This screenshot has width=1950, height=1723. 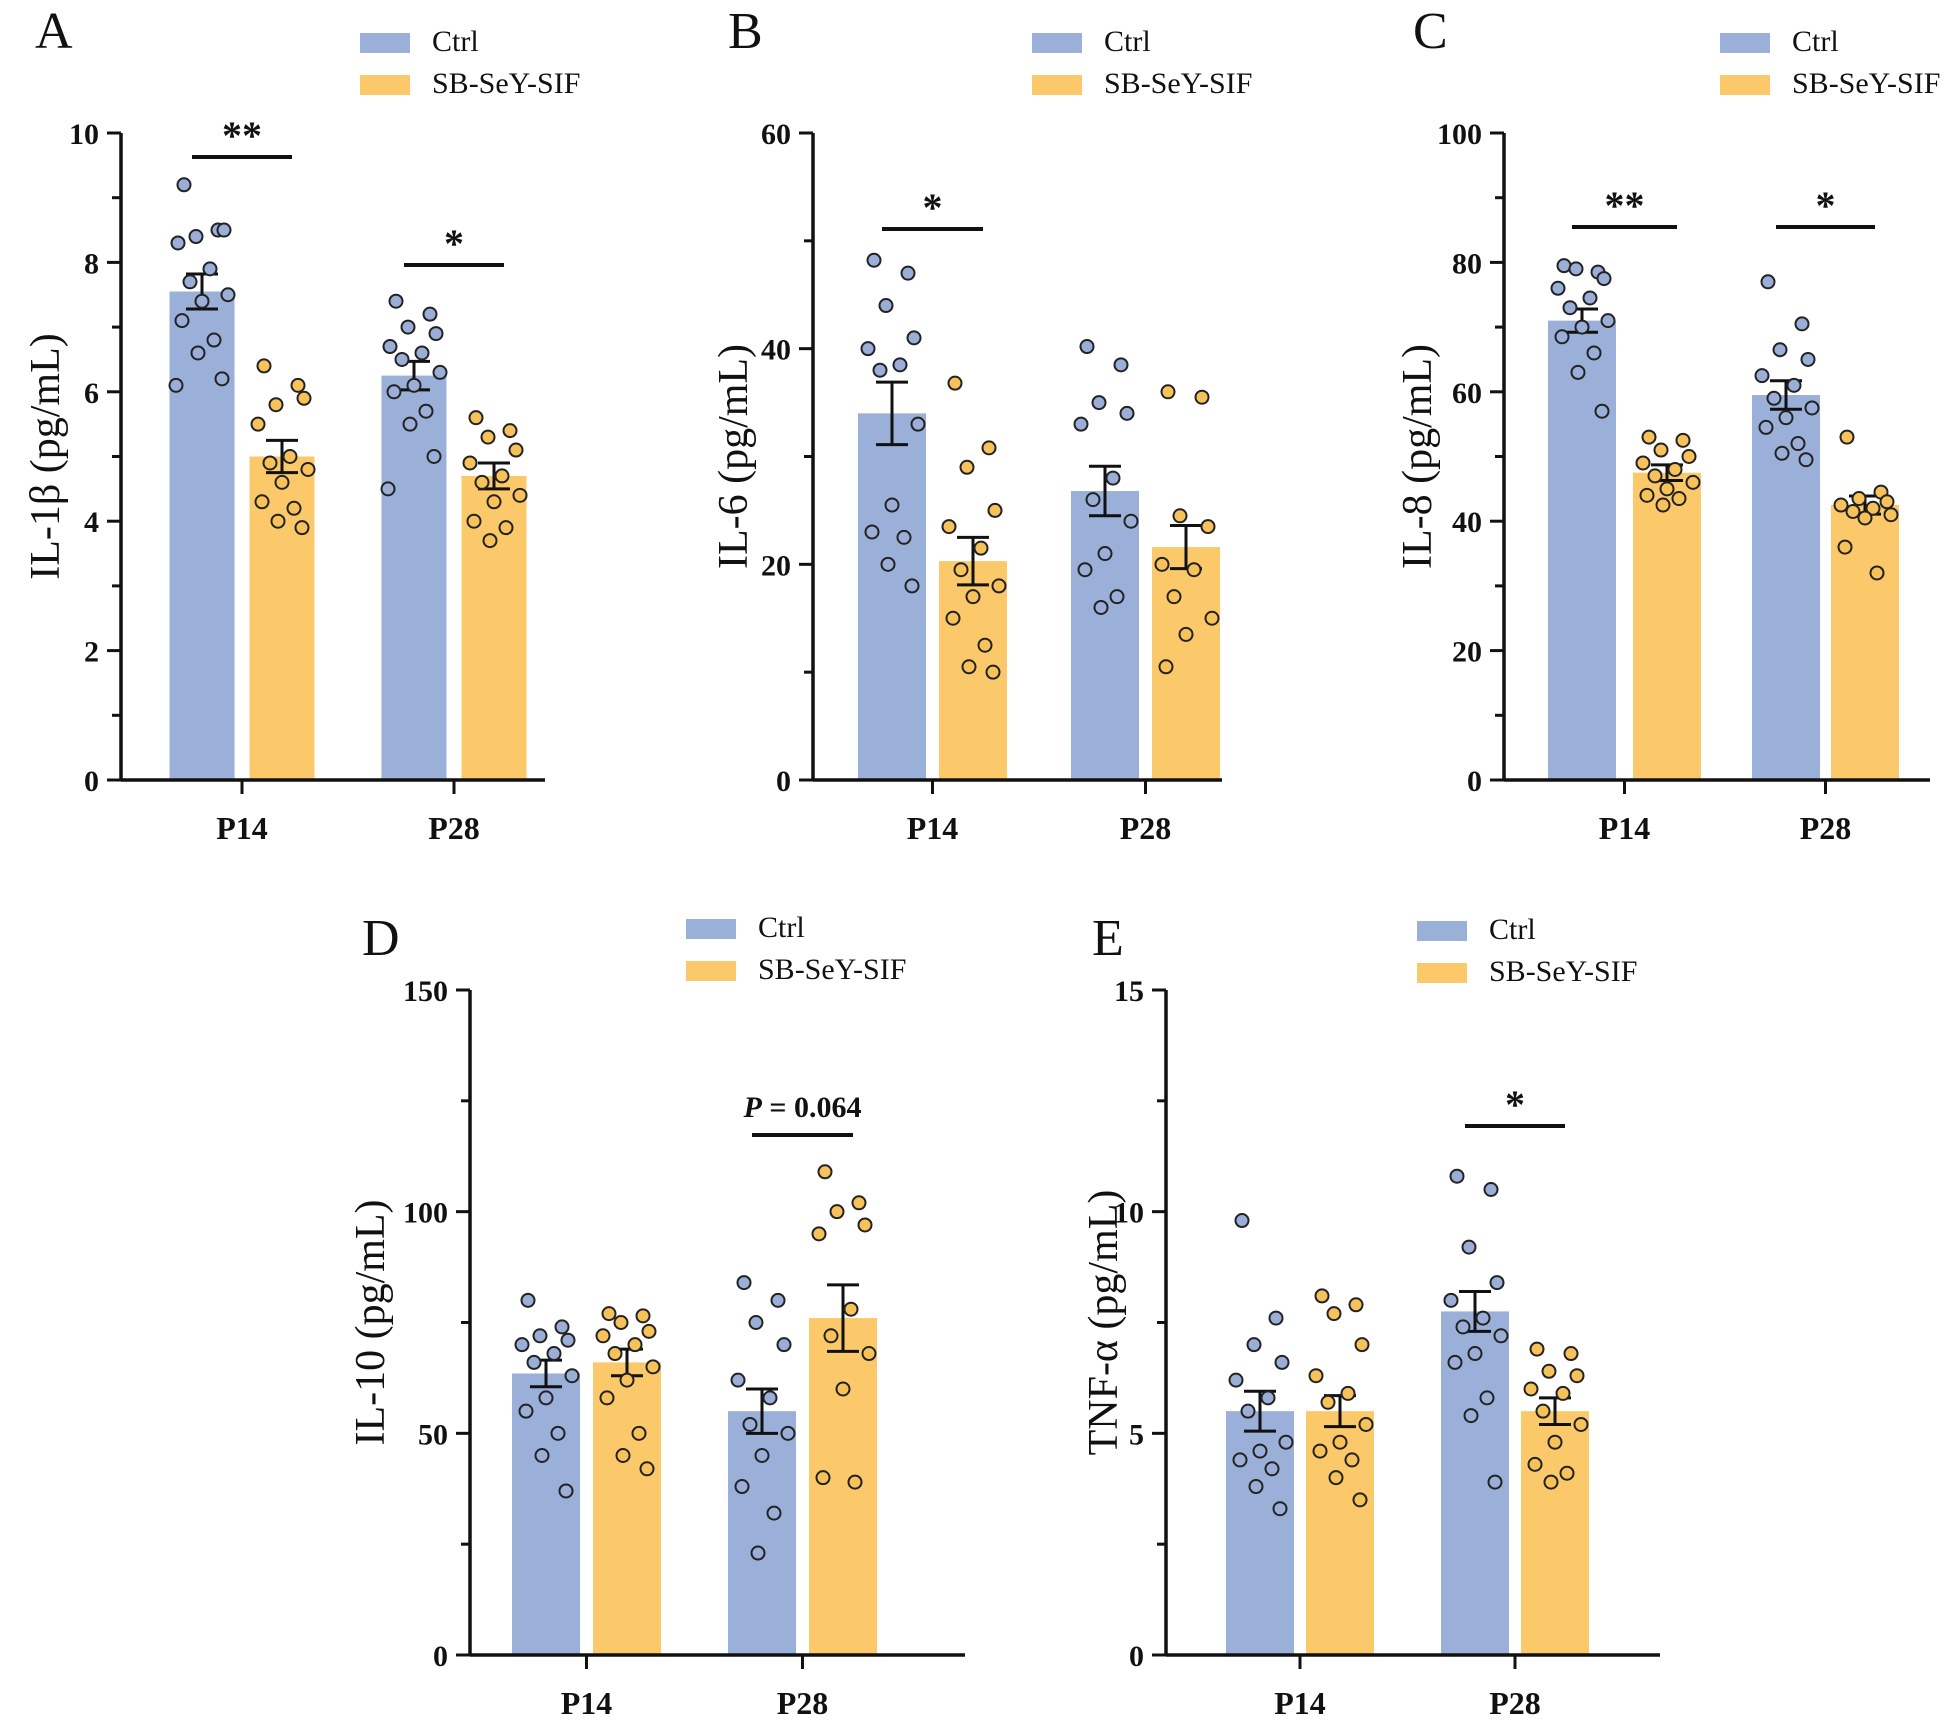 I want to click on y-tick-label: 80, so click(x=1467, y=263).